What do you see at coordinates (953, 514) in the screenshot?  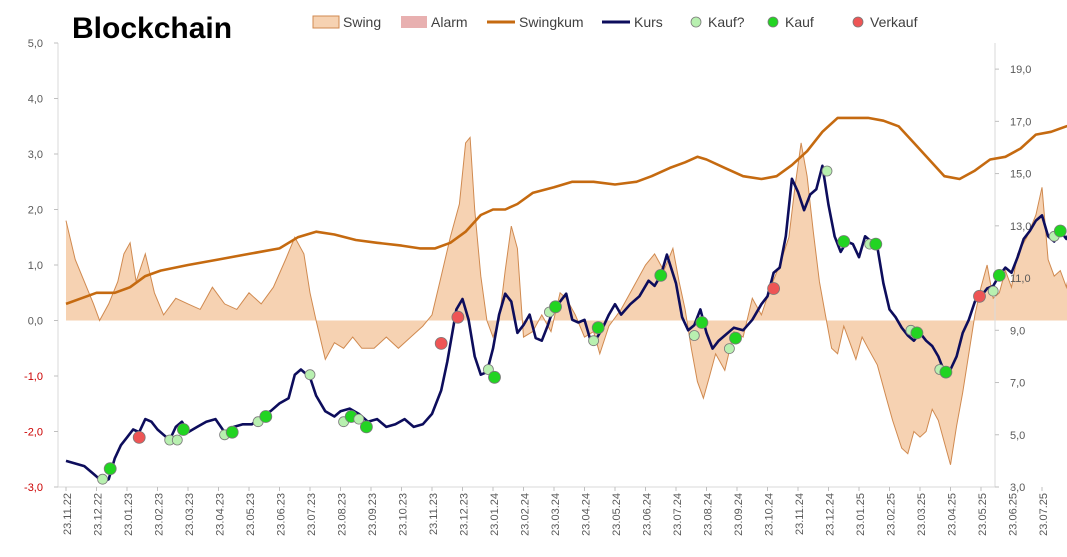 I see `x-axis-tick-label: 23.04.25` at bounding box center [953, 514].